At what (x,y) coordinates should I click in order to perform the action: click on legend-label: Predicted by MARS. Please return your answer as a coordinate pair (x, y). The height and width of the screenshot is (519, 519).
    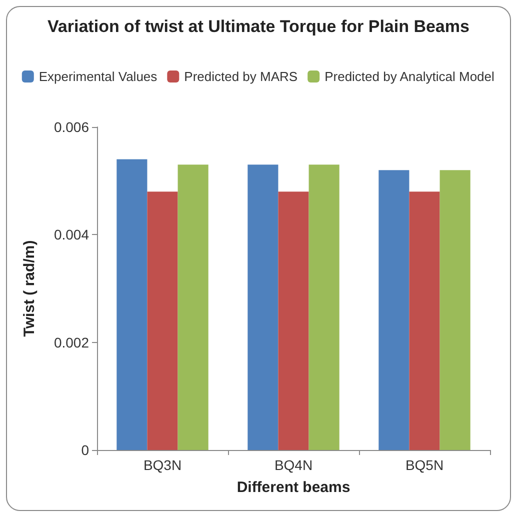
    Looking at the image, I should click on (241, 76).